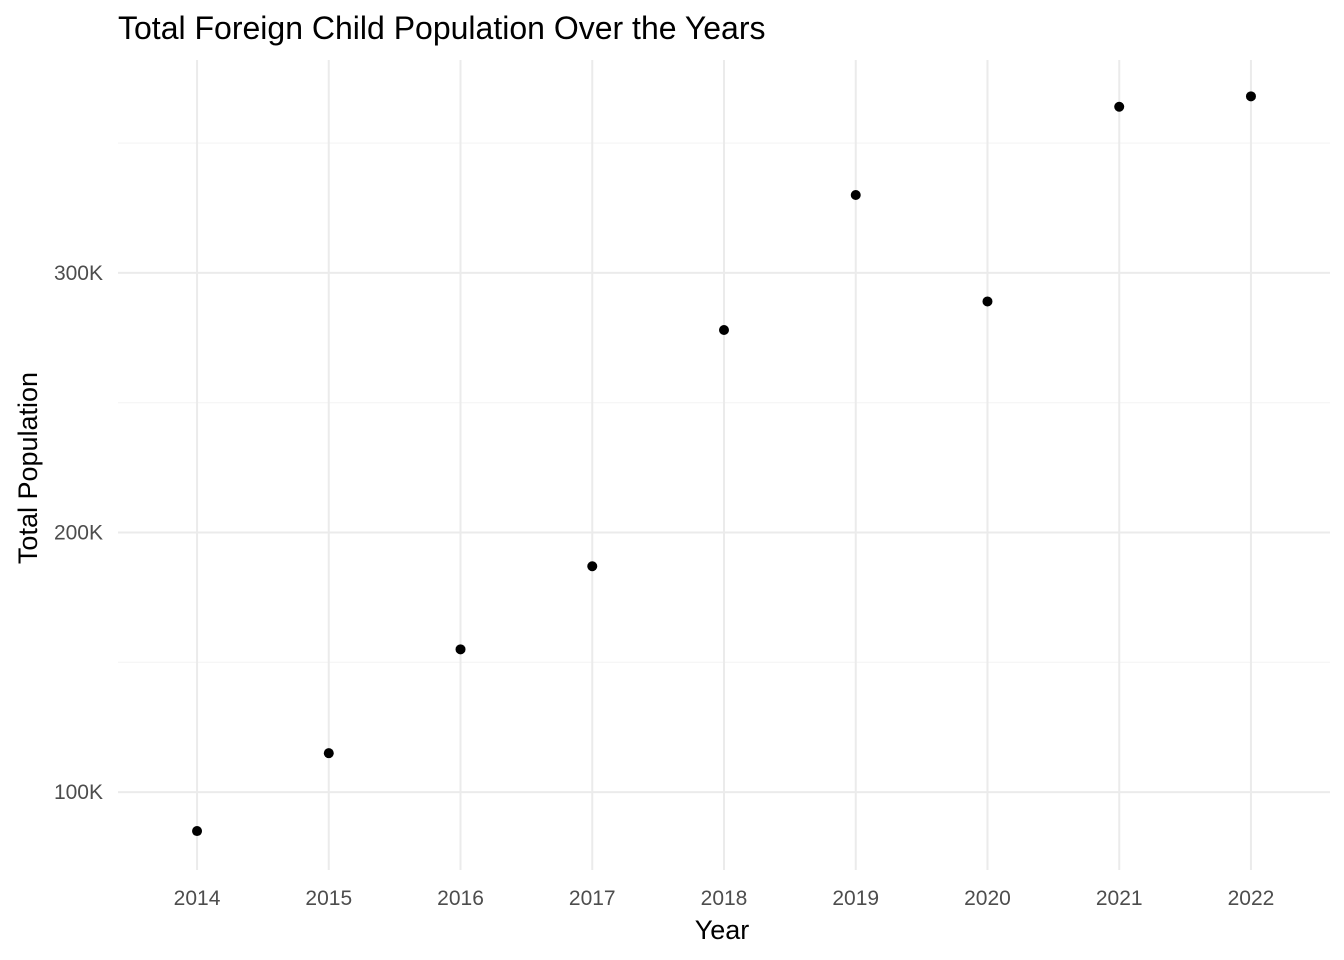 This screenshot has height=960, width=1344. I want to click on y-axis-title: Total Population, so click(28, 468).